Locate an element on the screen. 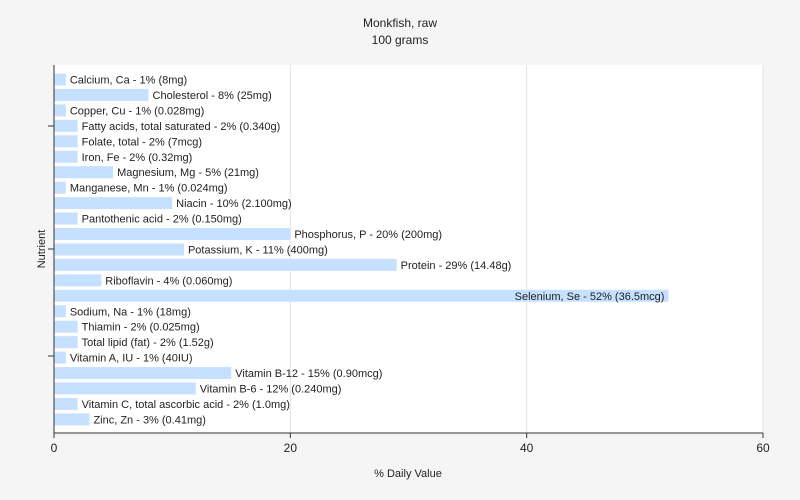 The height and width of the screenshot is (500, 800). bar-label: Copper, Cu - 1% (0.028mg) is located at coordinates (137, 111).